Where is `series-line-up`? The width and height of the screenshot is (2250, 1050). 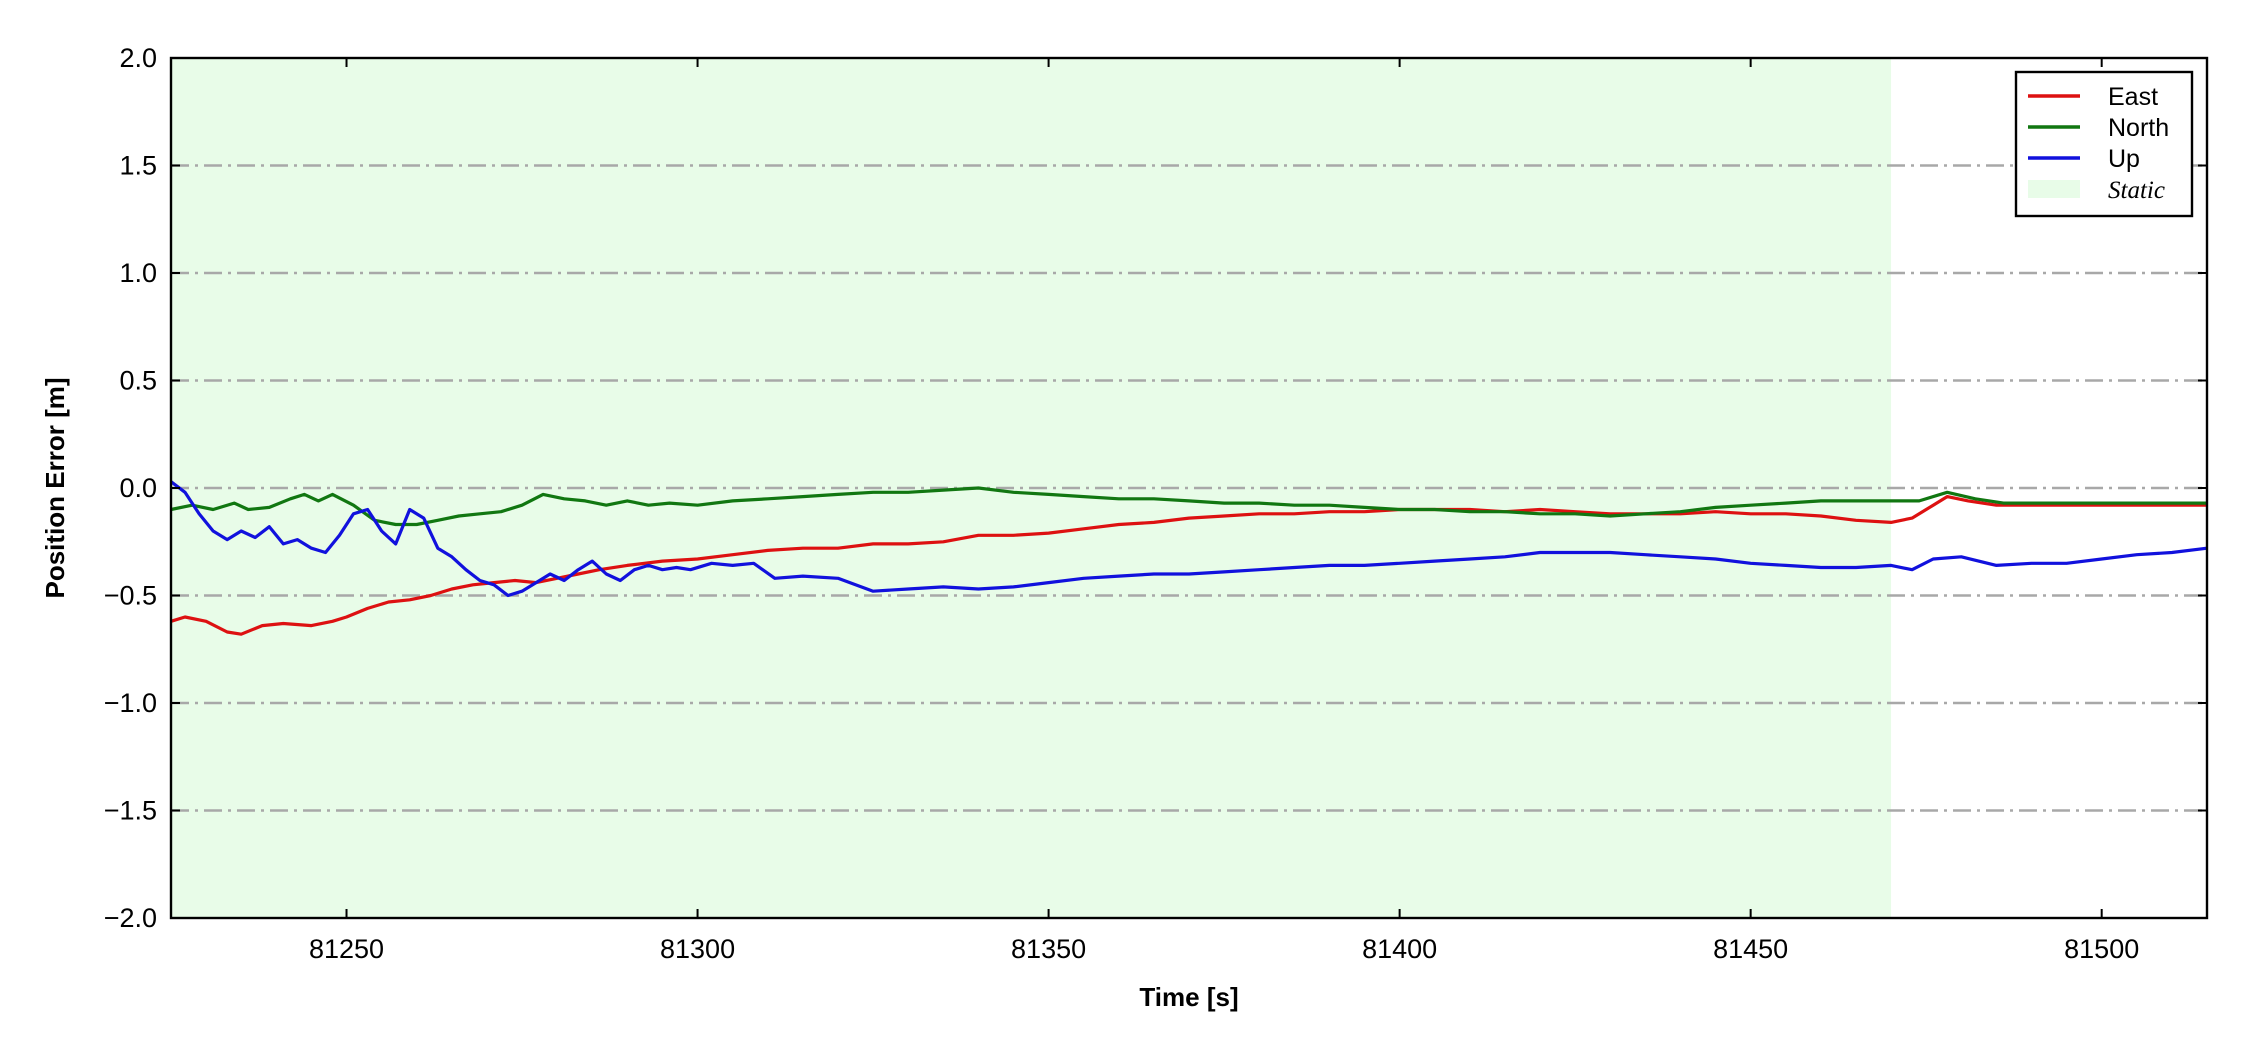 series-line-up is located at coordinates (1189, 539).